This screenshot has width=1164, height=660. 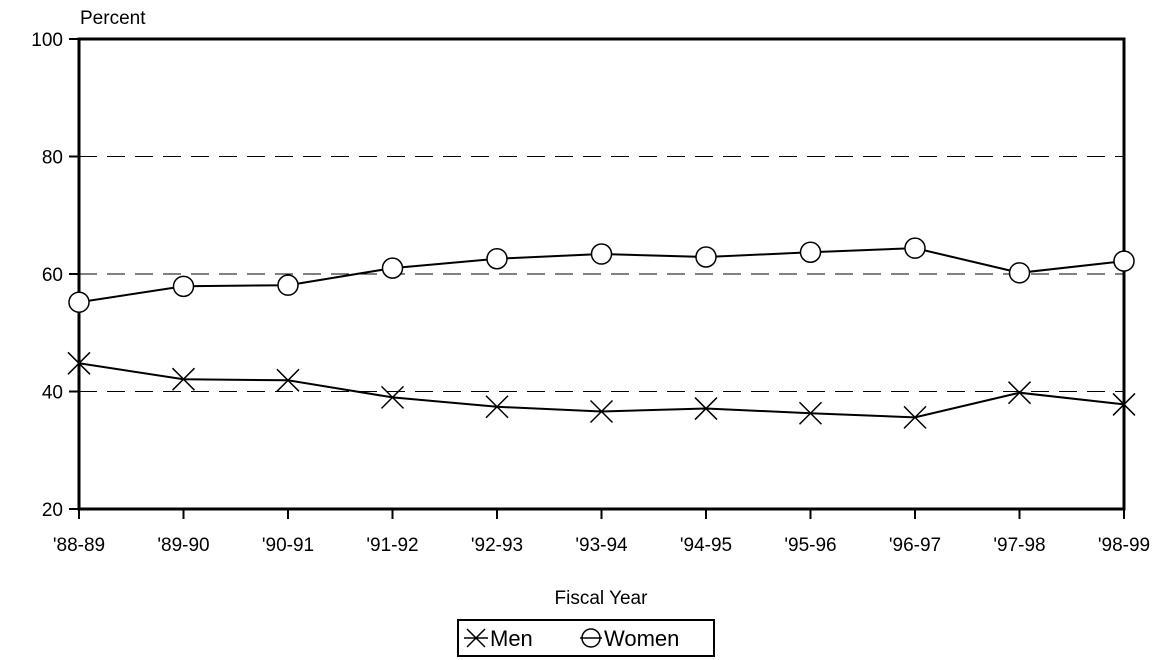 What do you see at coordinates (602, 598) in the screenshot?
I see `x-axis-title: Fiscal Year` at bounding box center [602, 598].